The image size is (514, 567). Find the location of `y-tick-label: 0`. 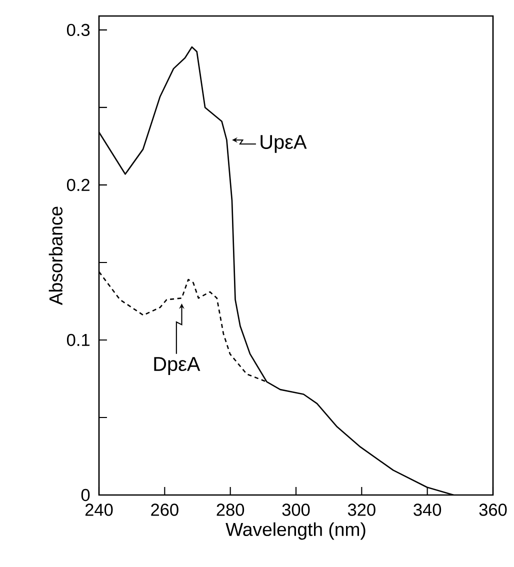

y-tick-label: 0 is located at coordinates (85, 495).